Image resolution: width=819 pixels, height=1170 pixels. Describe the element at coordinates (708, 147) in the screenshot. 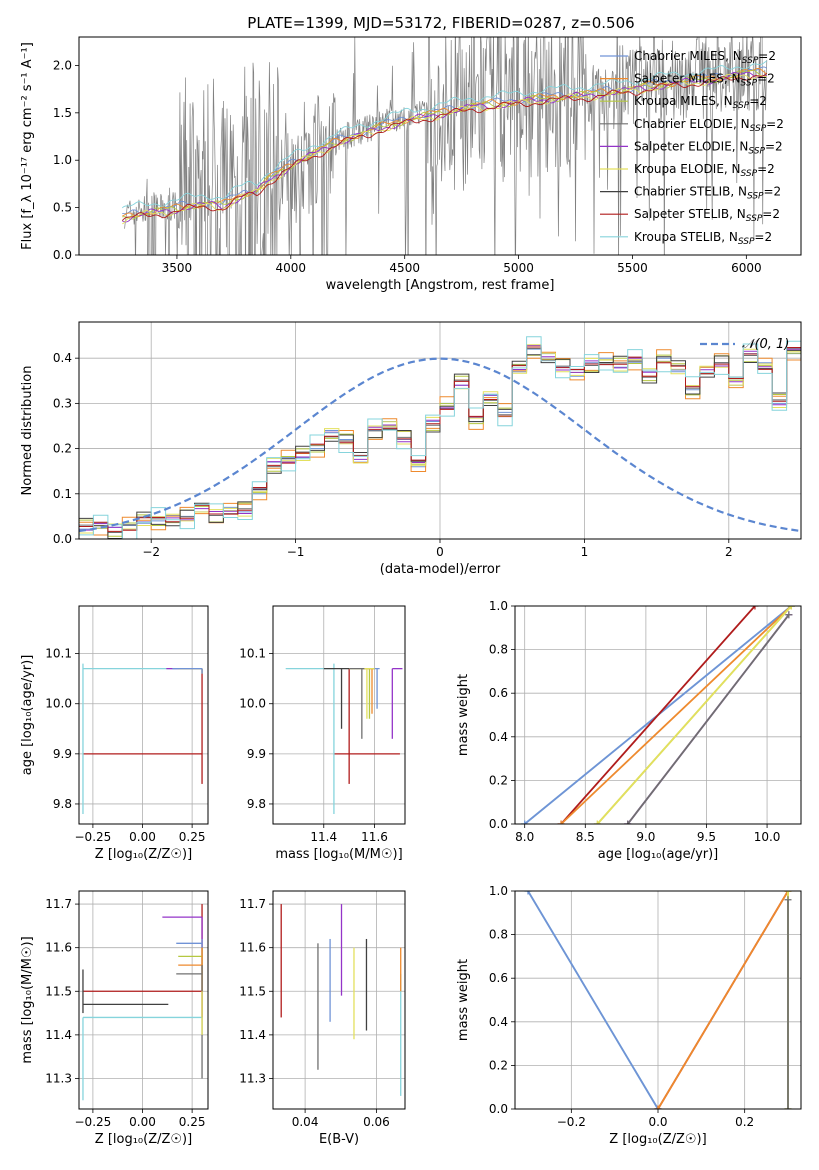

I see `legend-entry: Salpeter ELODIE, NSSP=2` at that location.